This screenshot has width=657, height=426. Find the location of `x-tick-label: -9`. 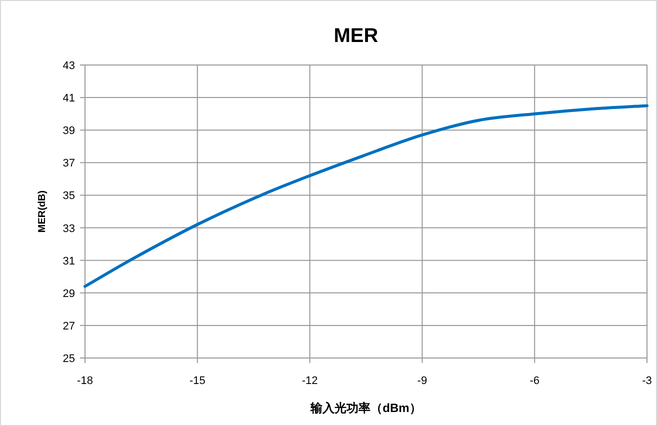

x-tick-label: -9 is located at coordinates (422, 381).